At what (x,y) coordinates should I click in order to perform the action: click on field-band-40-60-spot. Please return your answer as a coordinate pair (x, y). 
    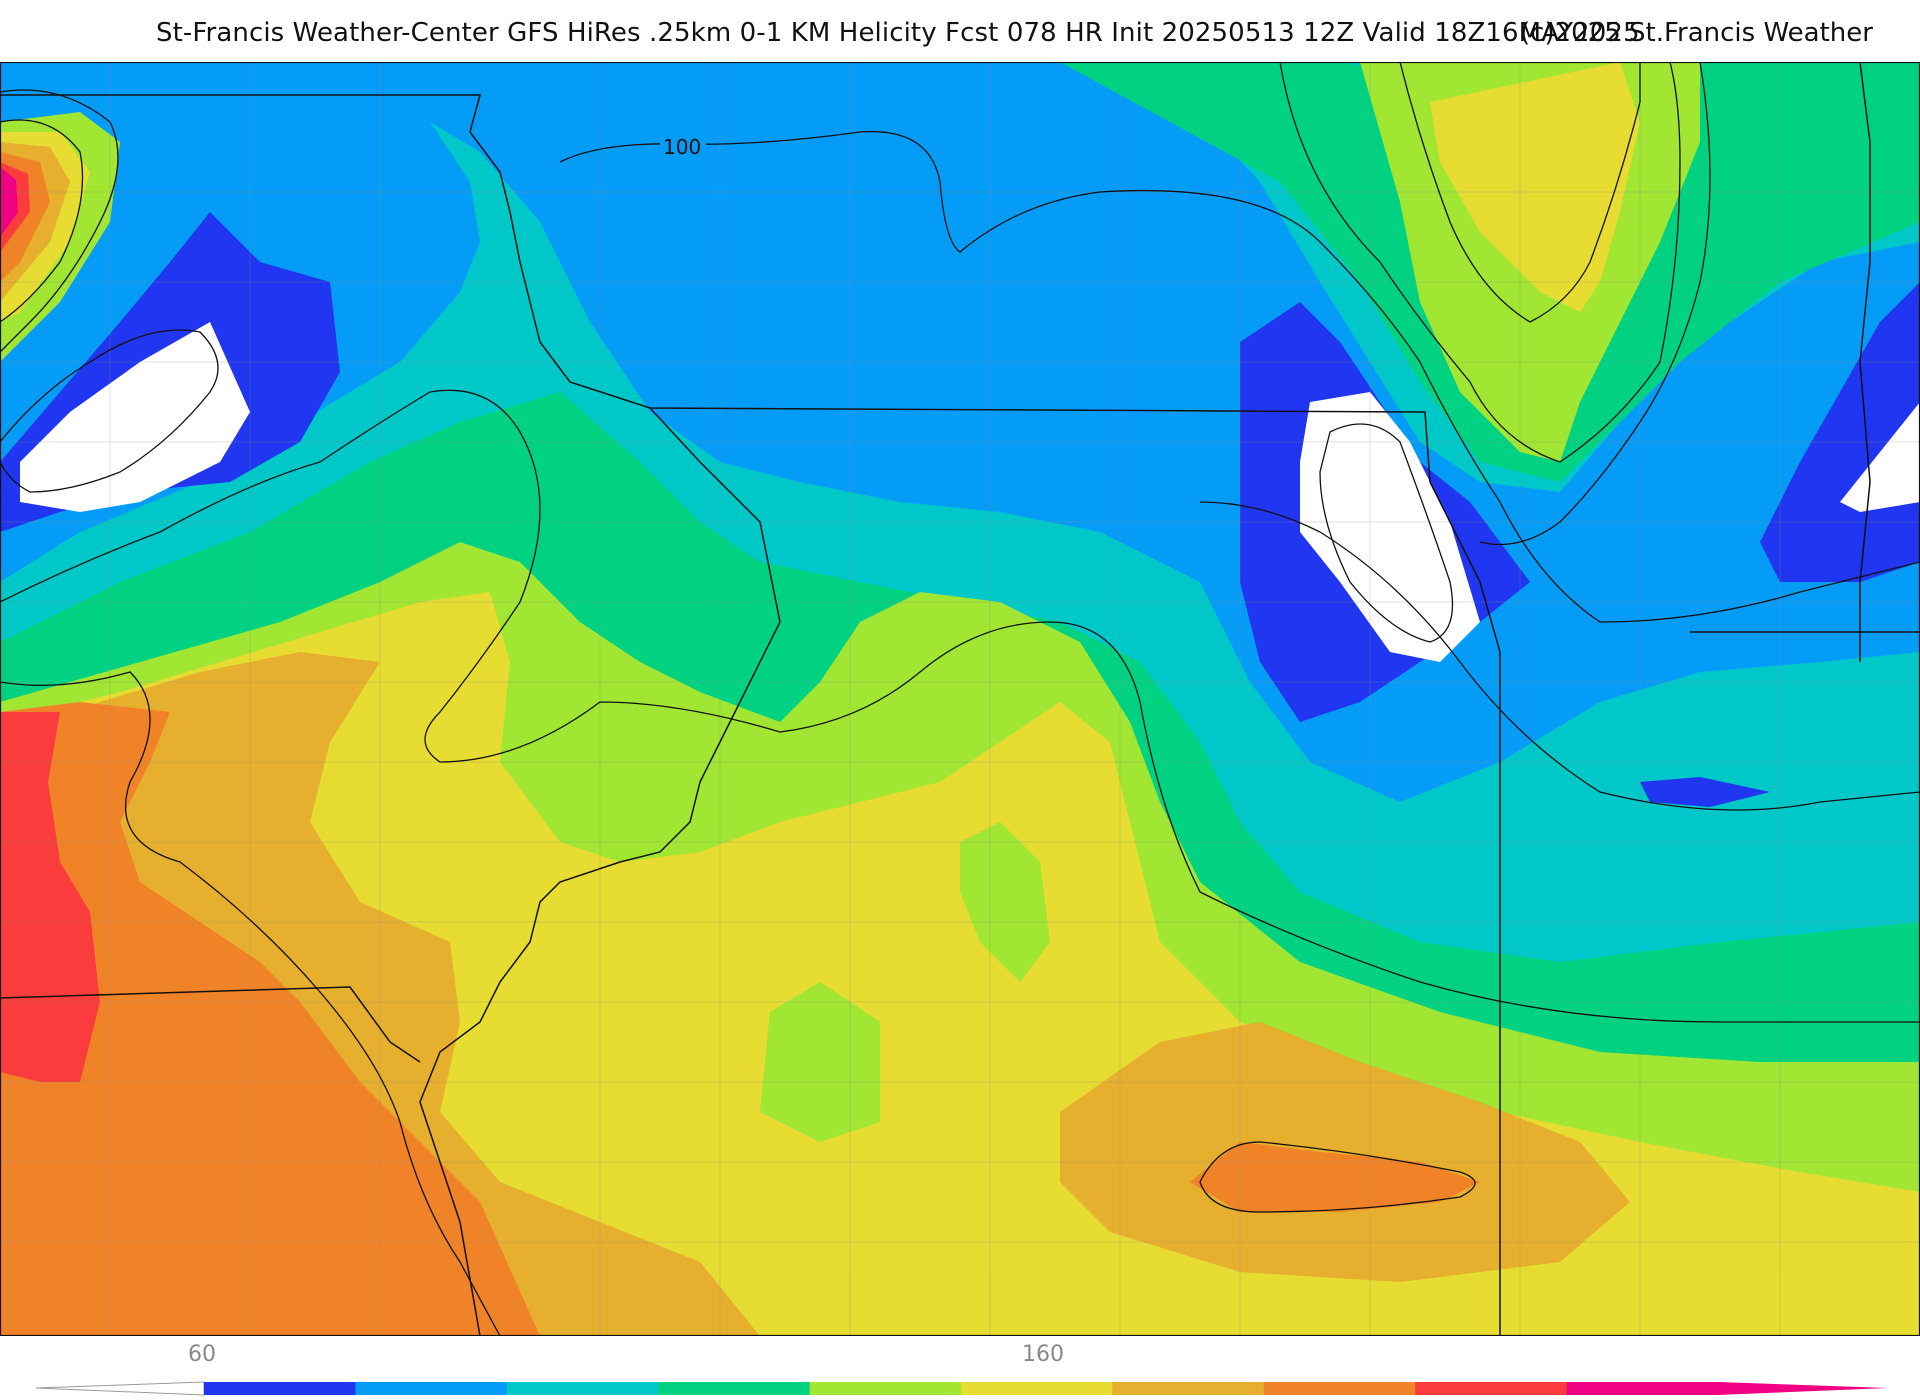
    Looking at the image, I should click on (1705, 792).